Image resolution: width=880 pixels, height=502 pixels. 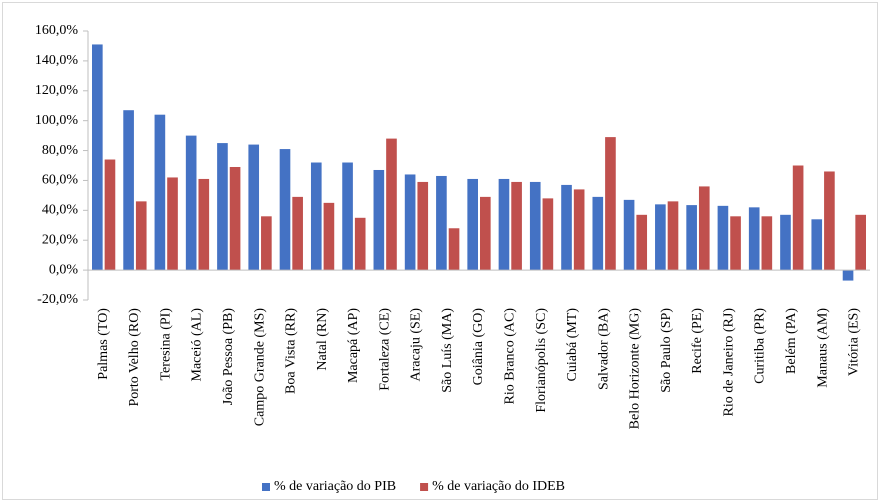 What do you see at coordinates (697, 341) in the screenshot?
I see `x-tick-label: Recife (PE)` at bounding box center [697, 341].